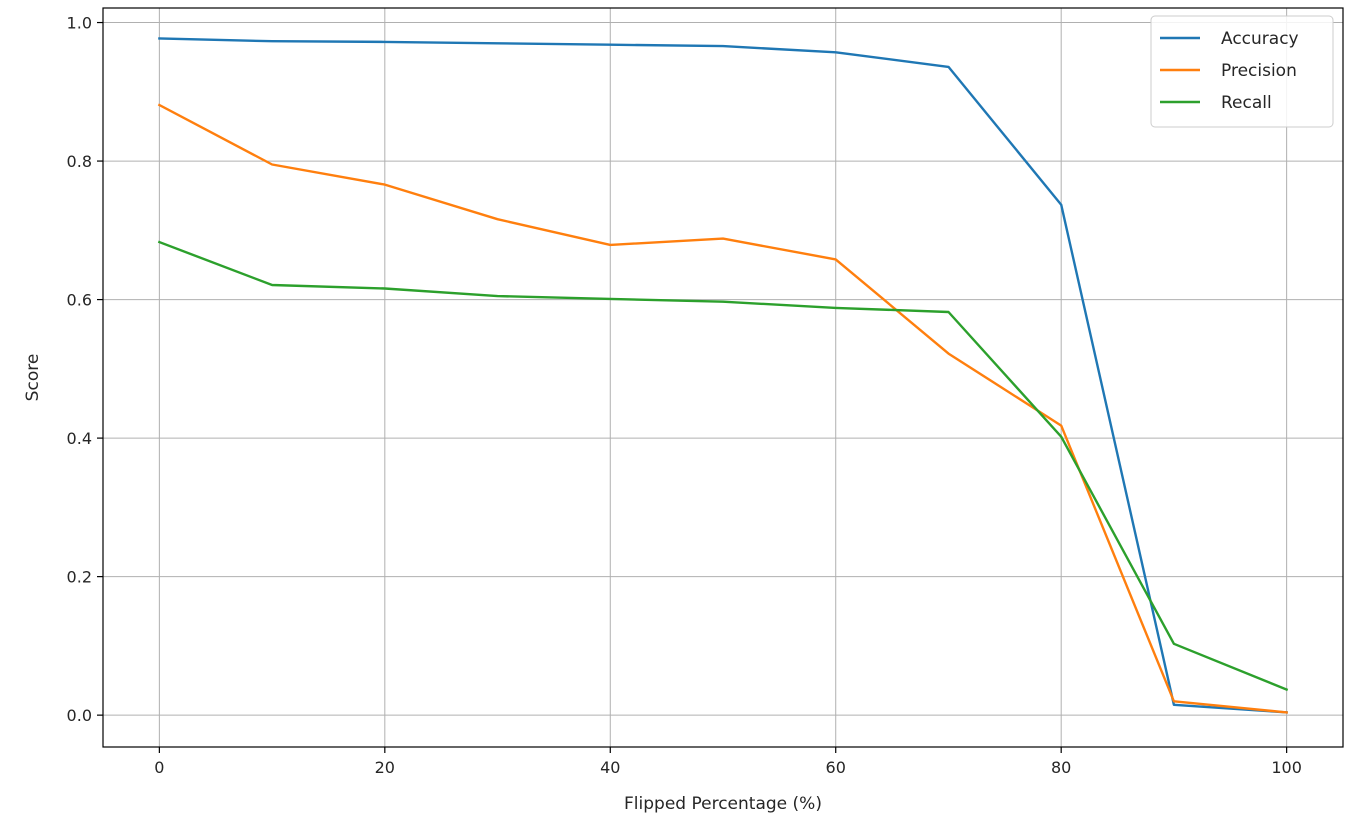  I want to click on y-tick-label: 0.8, so click(79, 161).